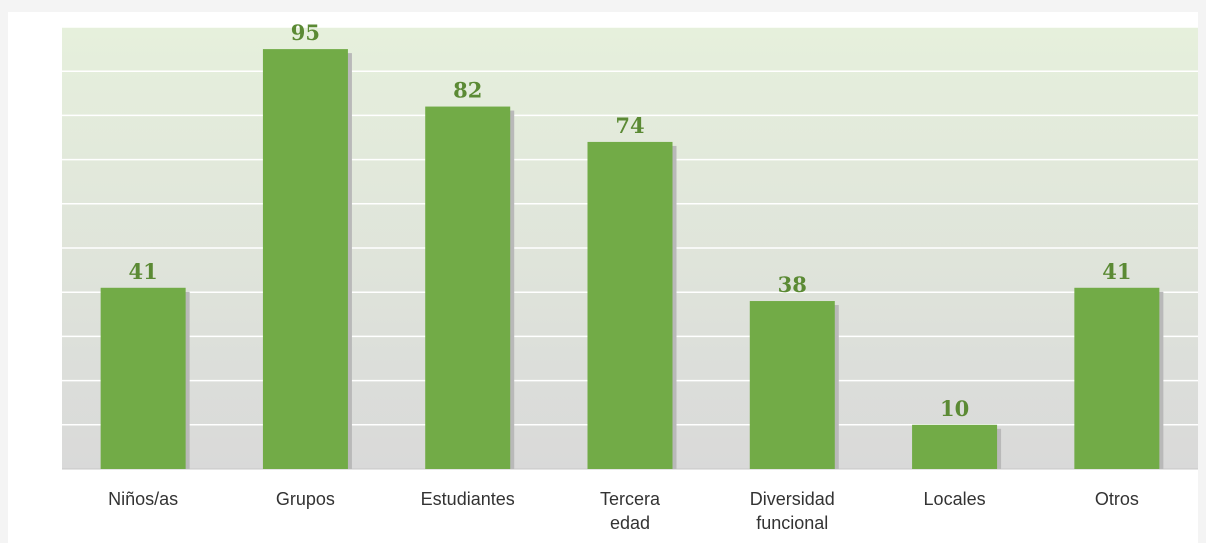 This screenshot has width=1206, height=543. I want to click on bar-value-label: 74, so click(629, 125).